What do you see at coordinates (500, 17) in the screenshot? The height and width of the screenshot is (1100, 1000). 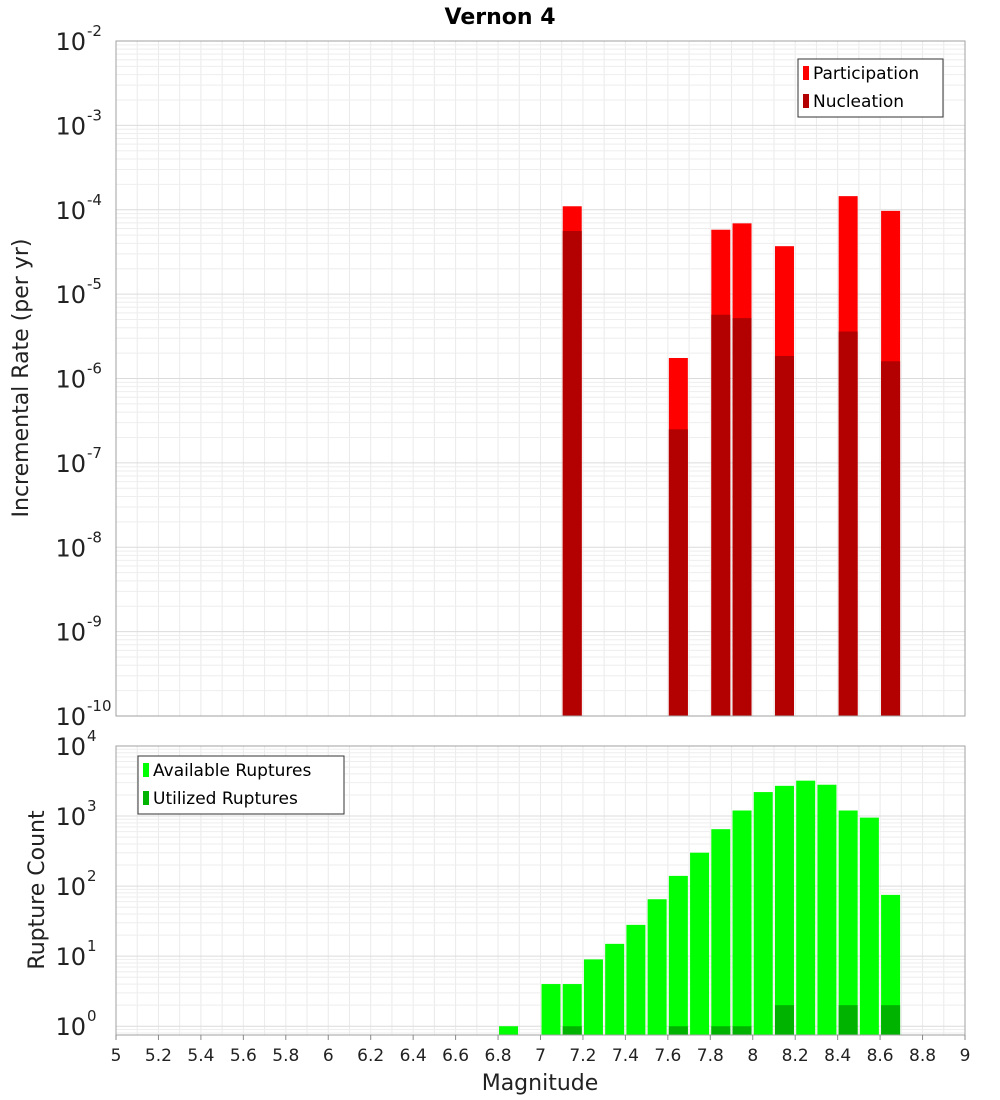 I see `chart-title: Vernon 4` at bounding box center [500, 17].